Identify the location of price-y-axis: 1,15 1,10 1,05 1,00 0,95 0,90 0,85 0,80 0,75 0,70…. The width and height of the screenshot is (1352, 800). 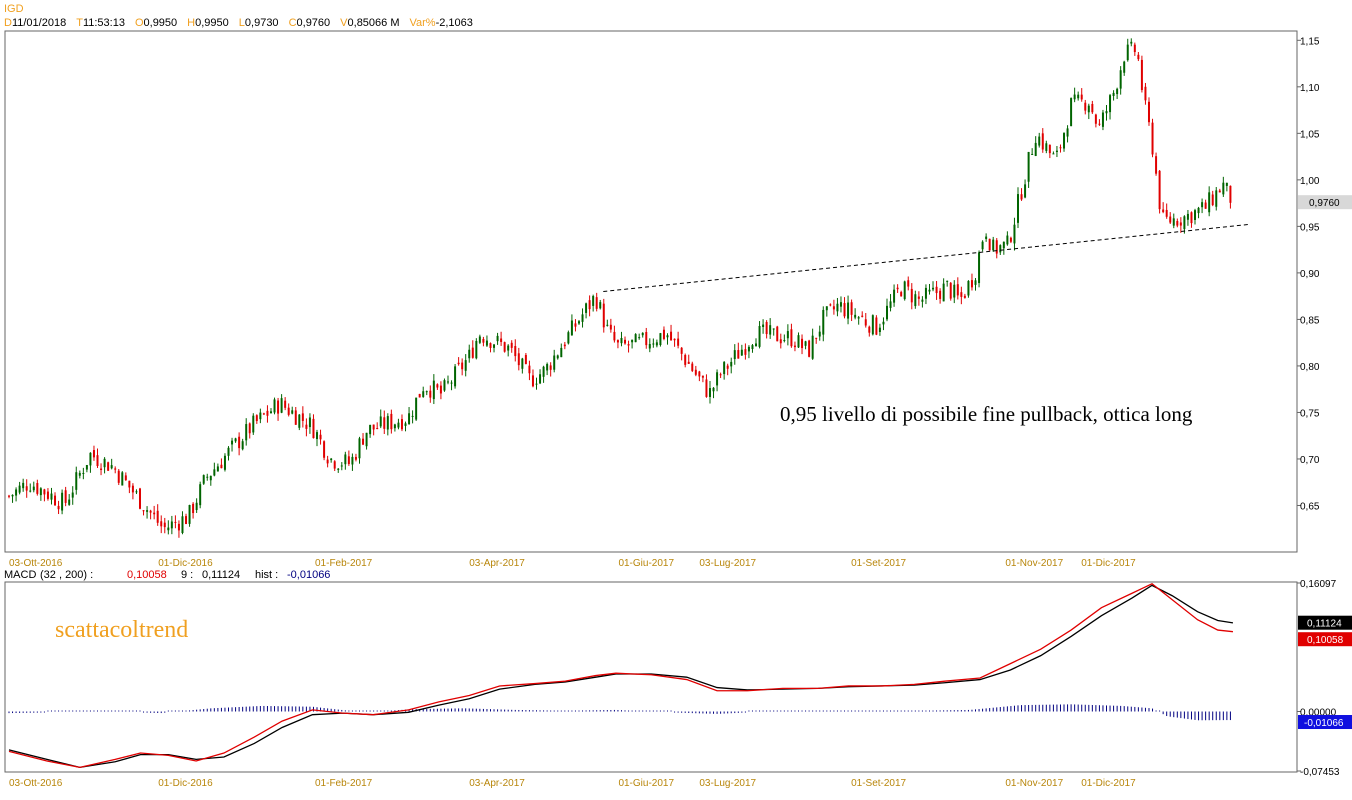
(1308, 274).